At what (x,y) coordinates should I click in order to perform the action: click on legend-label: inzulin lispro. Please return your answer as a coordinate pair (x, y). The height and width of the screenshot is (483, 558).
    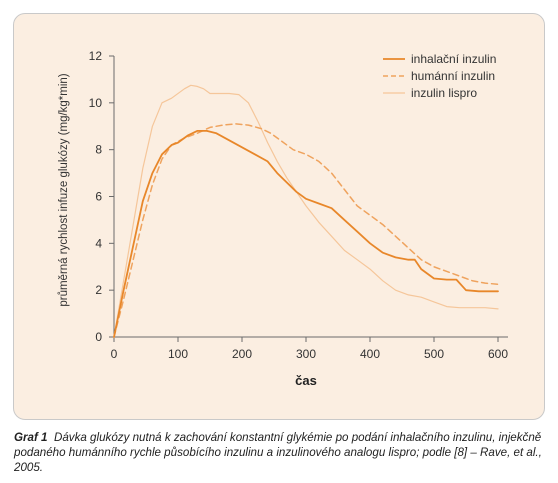
    Looking at the image, I should click on (444, 93).